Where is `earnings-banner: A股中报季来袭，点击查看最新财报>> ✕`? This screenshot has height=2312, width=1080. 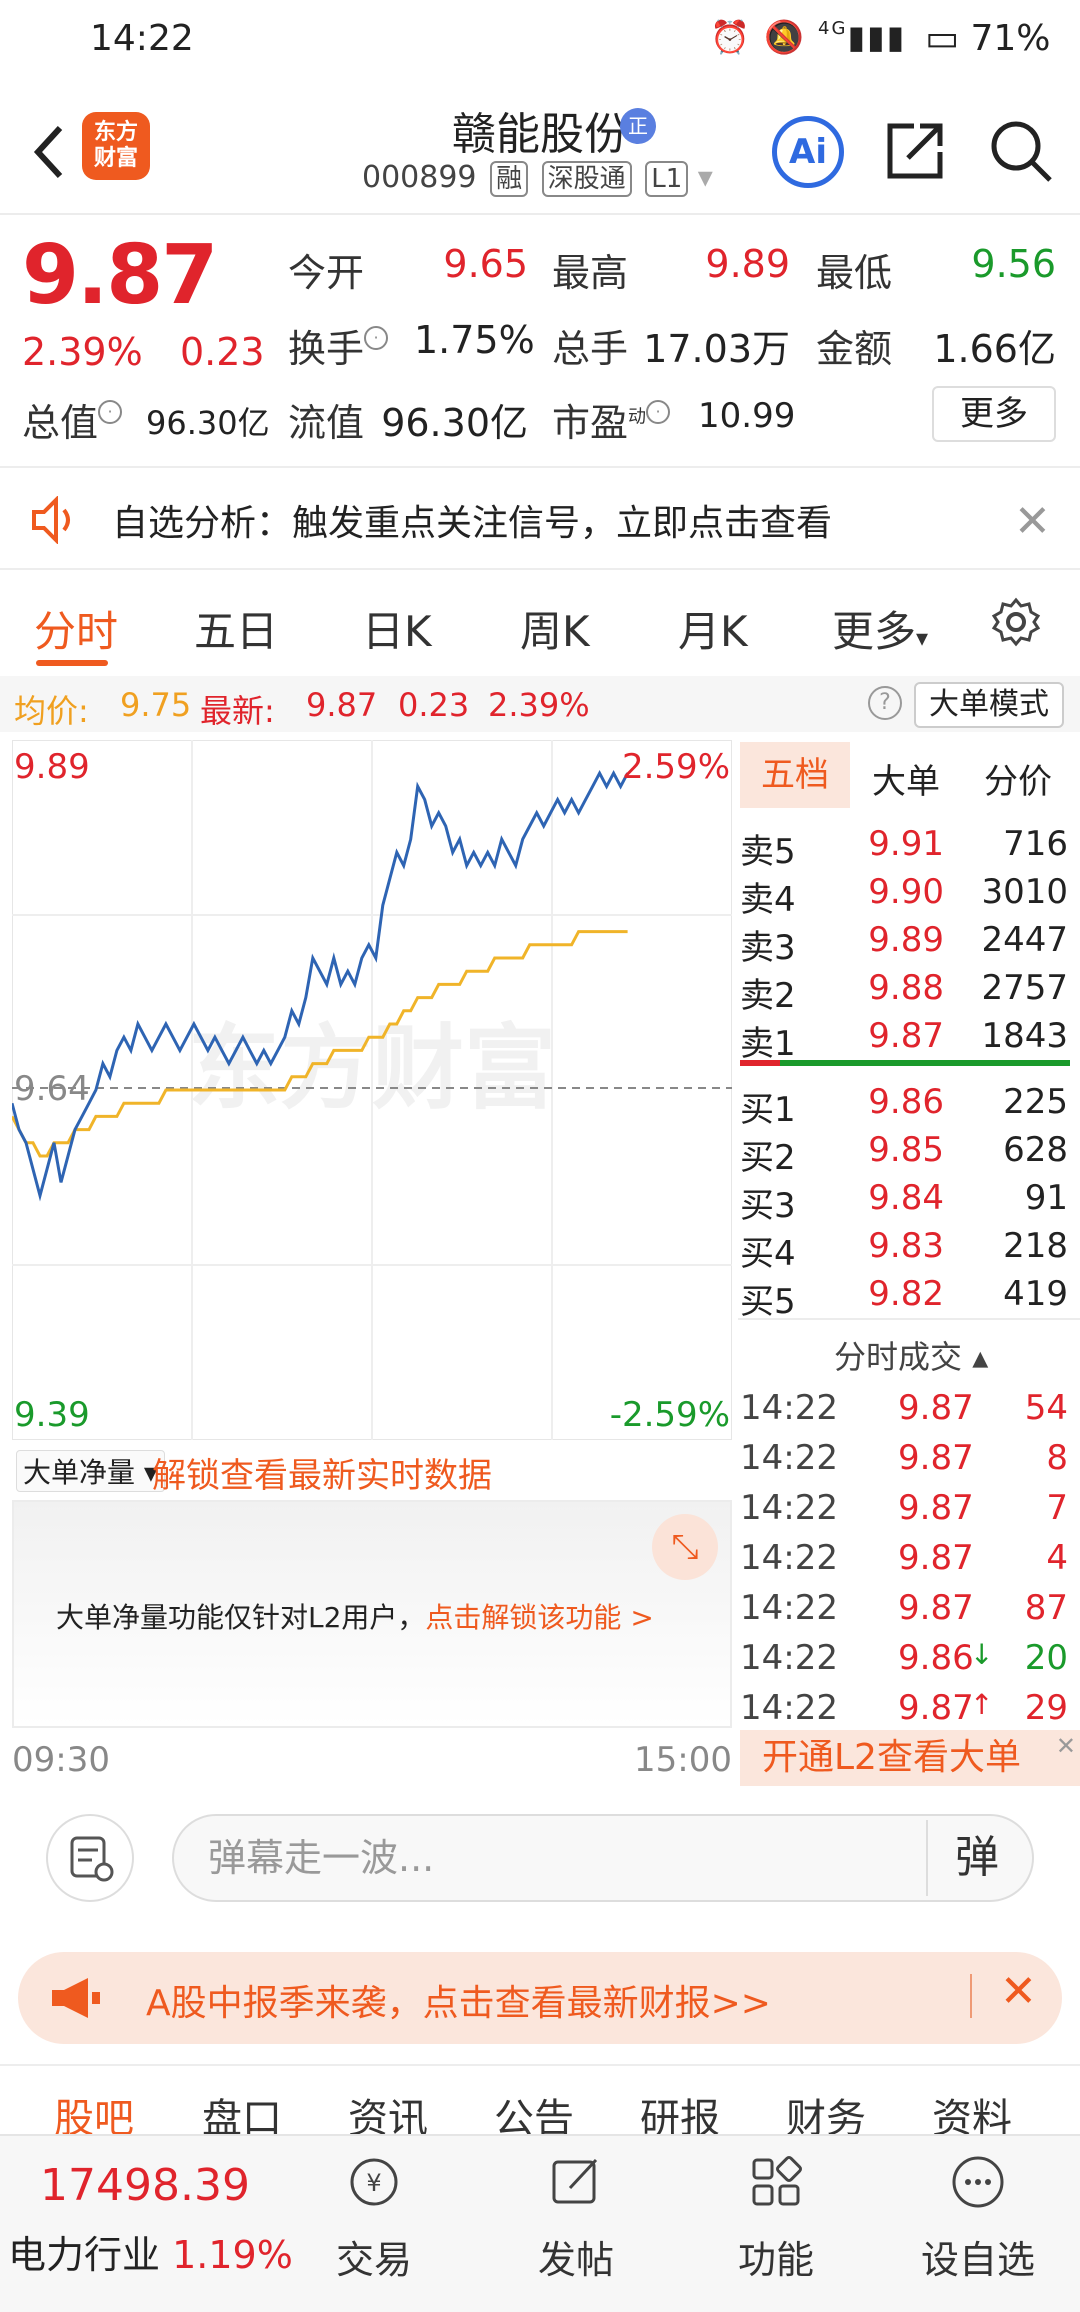 earnings-banner: A股中报季来袭，点击查看最新财报>> ✕ is located at coordinates (540, 1998).